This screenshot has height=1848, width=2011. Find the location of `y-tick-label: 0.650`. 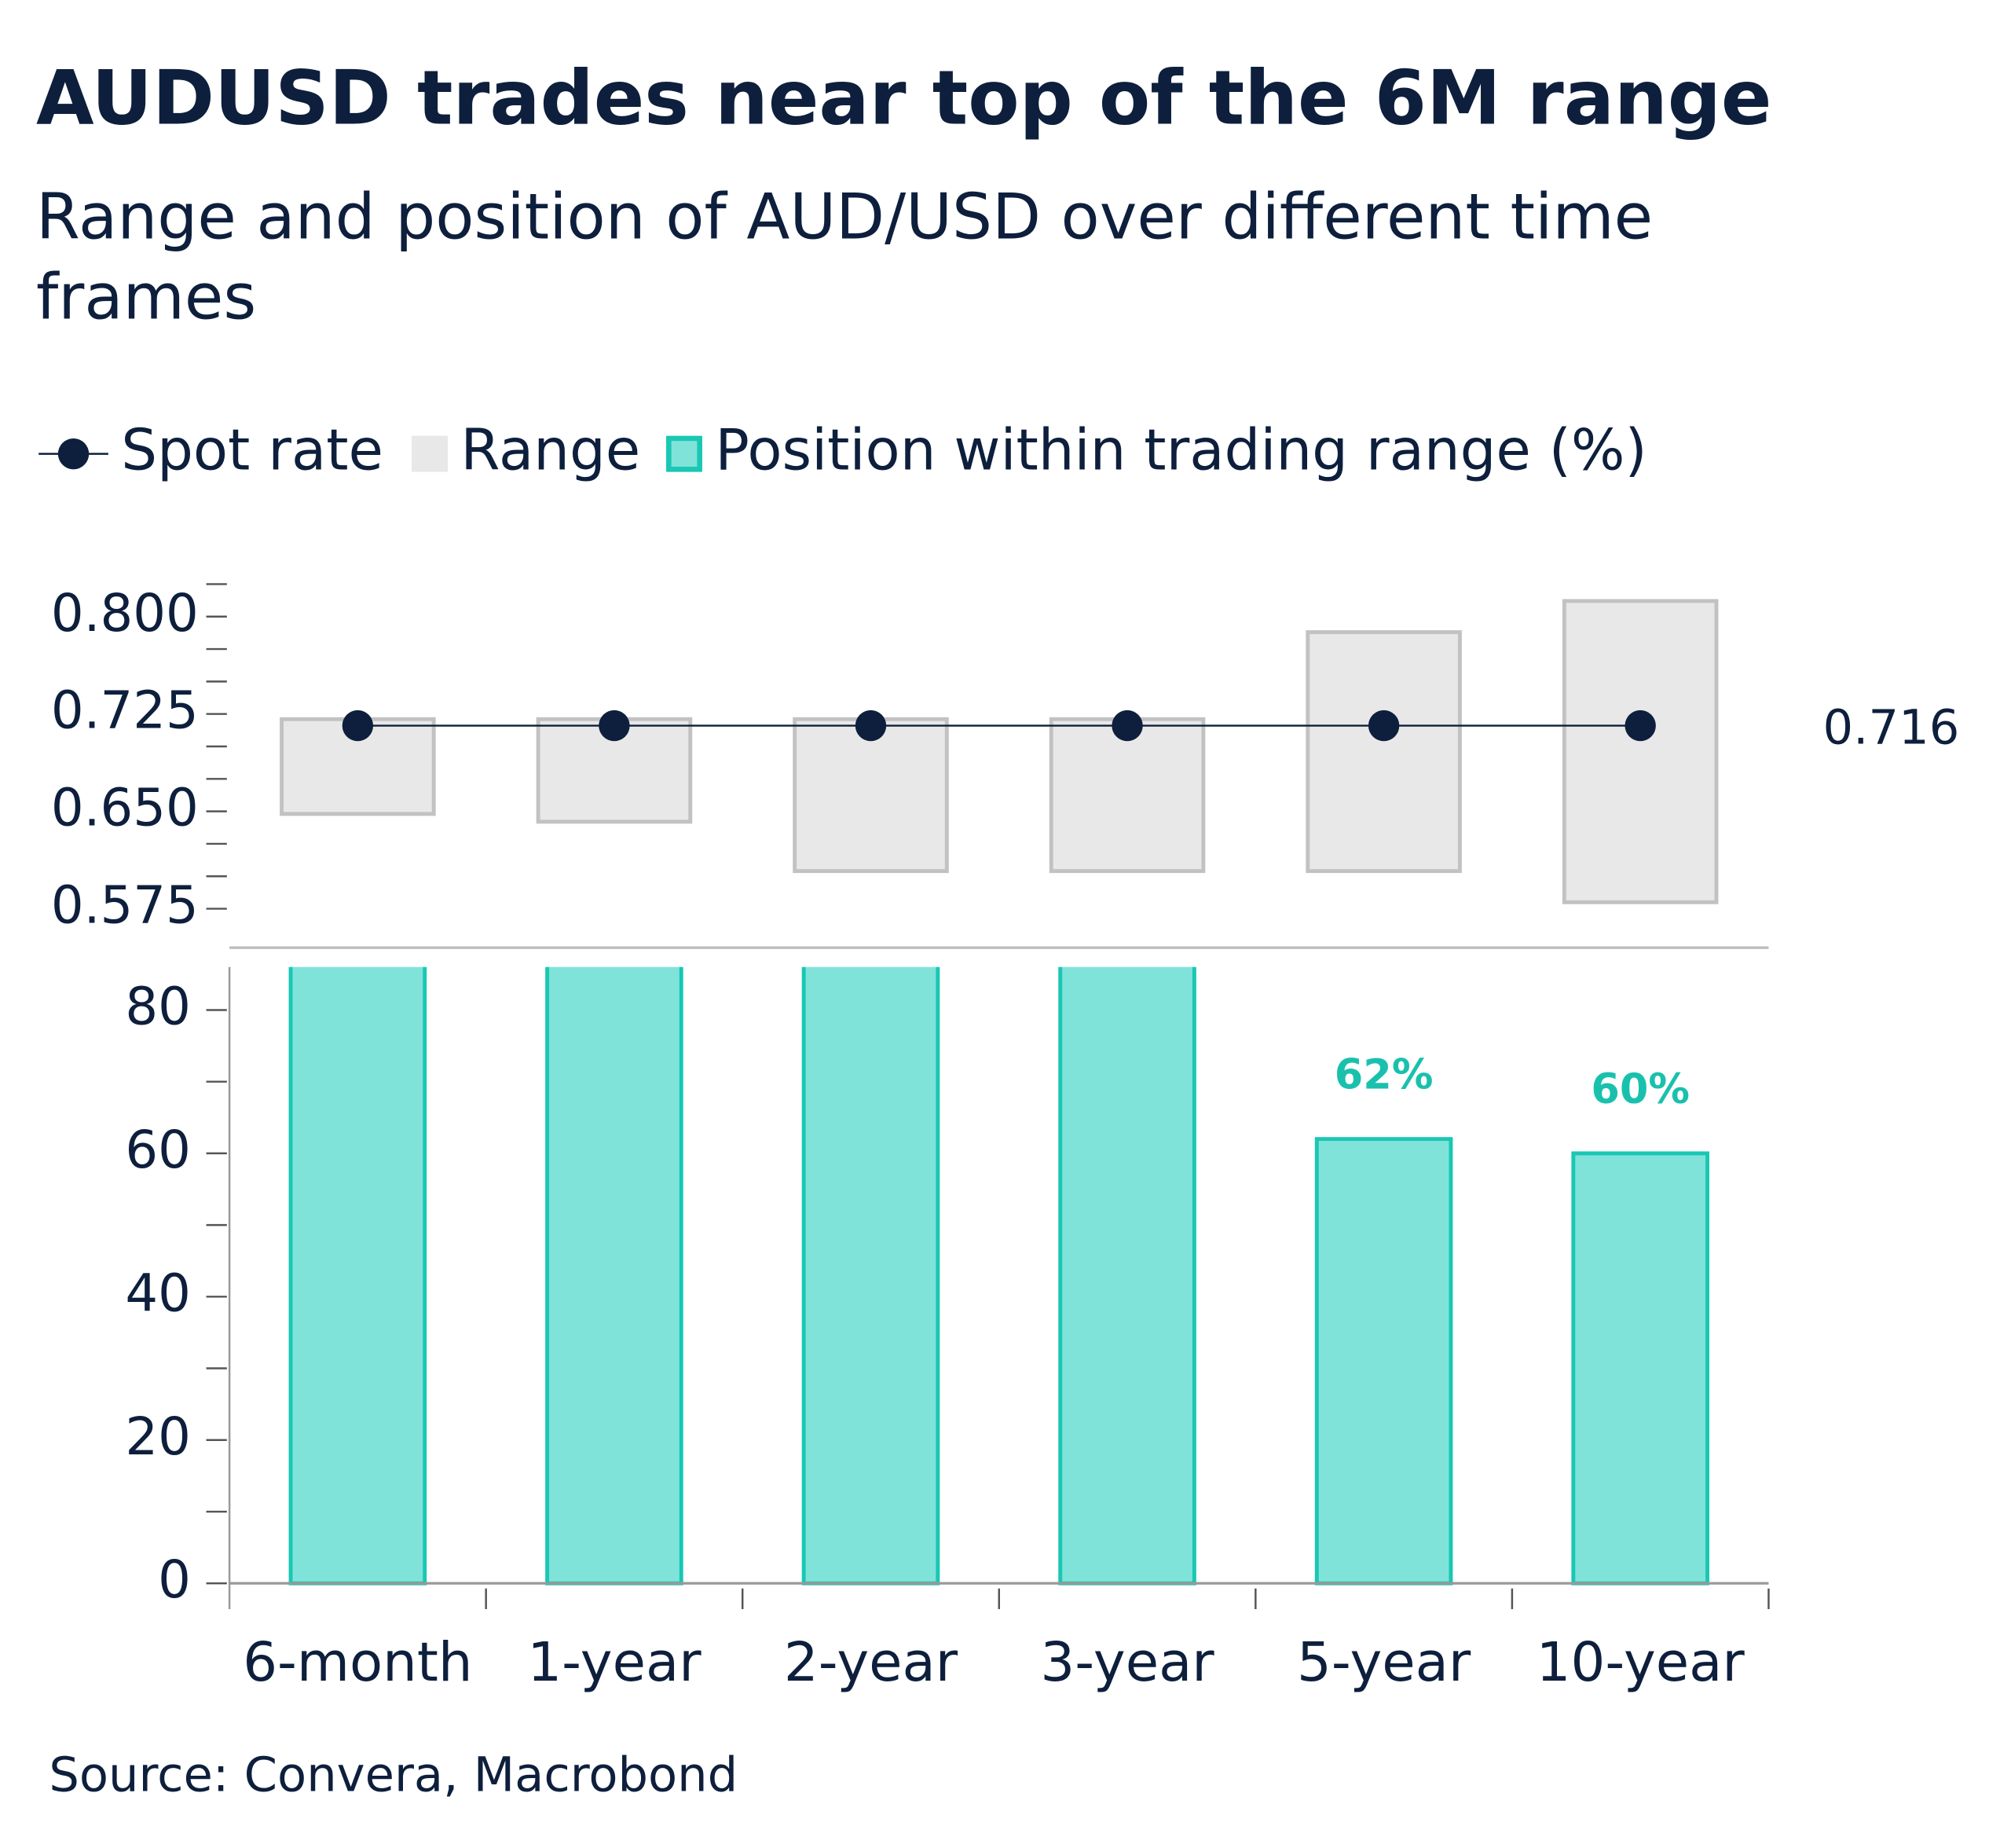

y-tick-label: 0.650 is located at coordinates (125, 808).